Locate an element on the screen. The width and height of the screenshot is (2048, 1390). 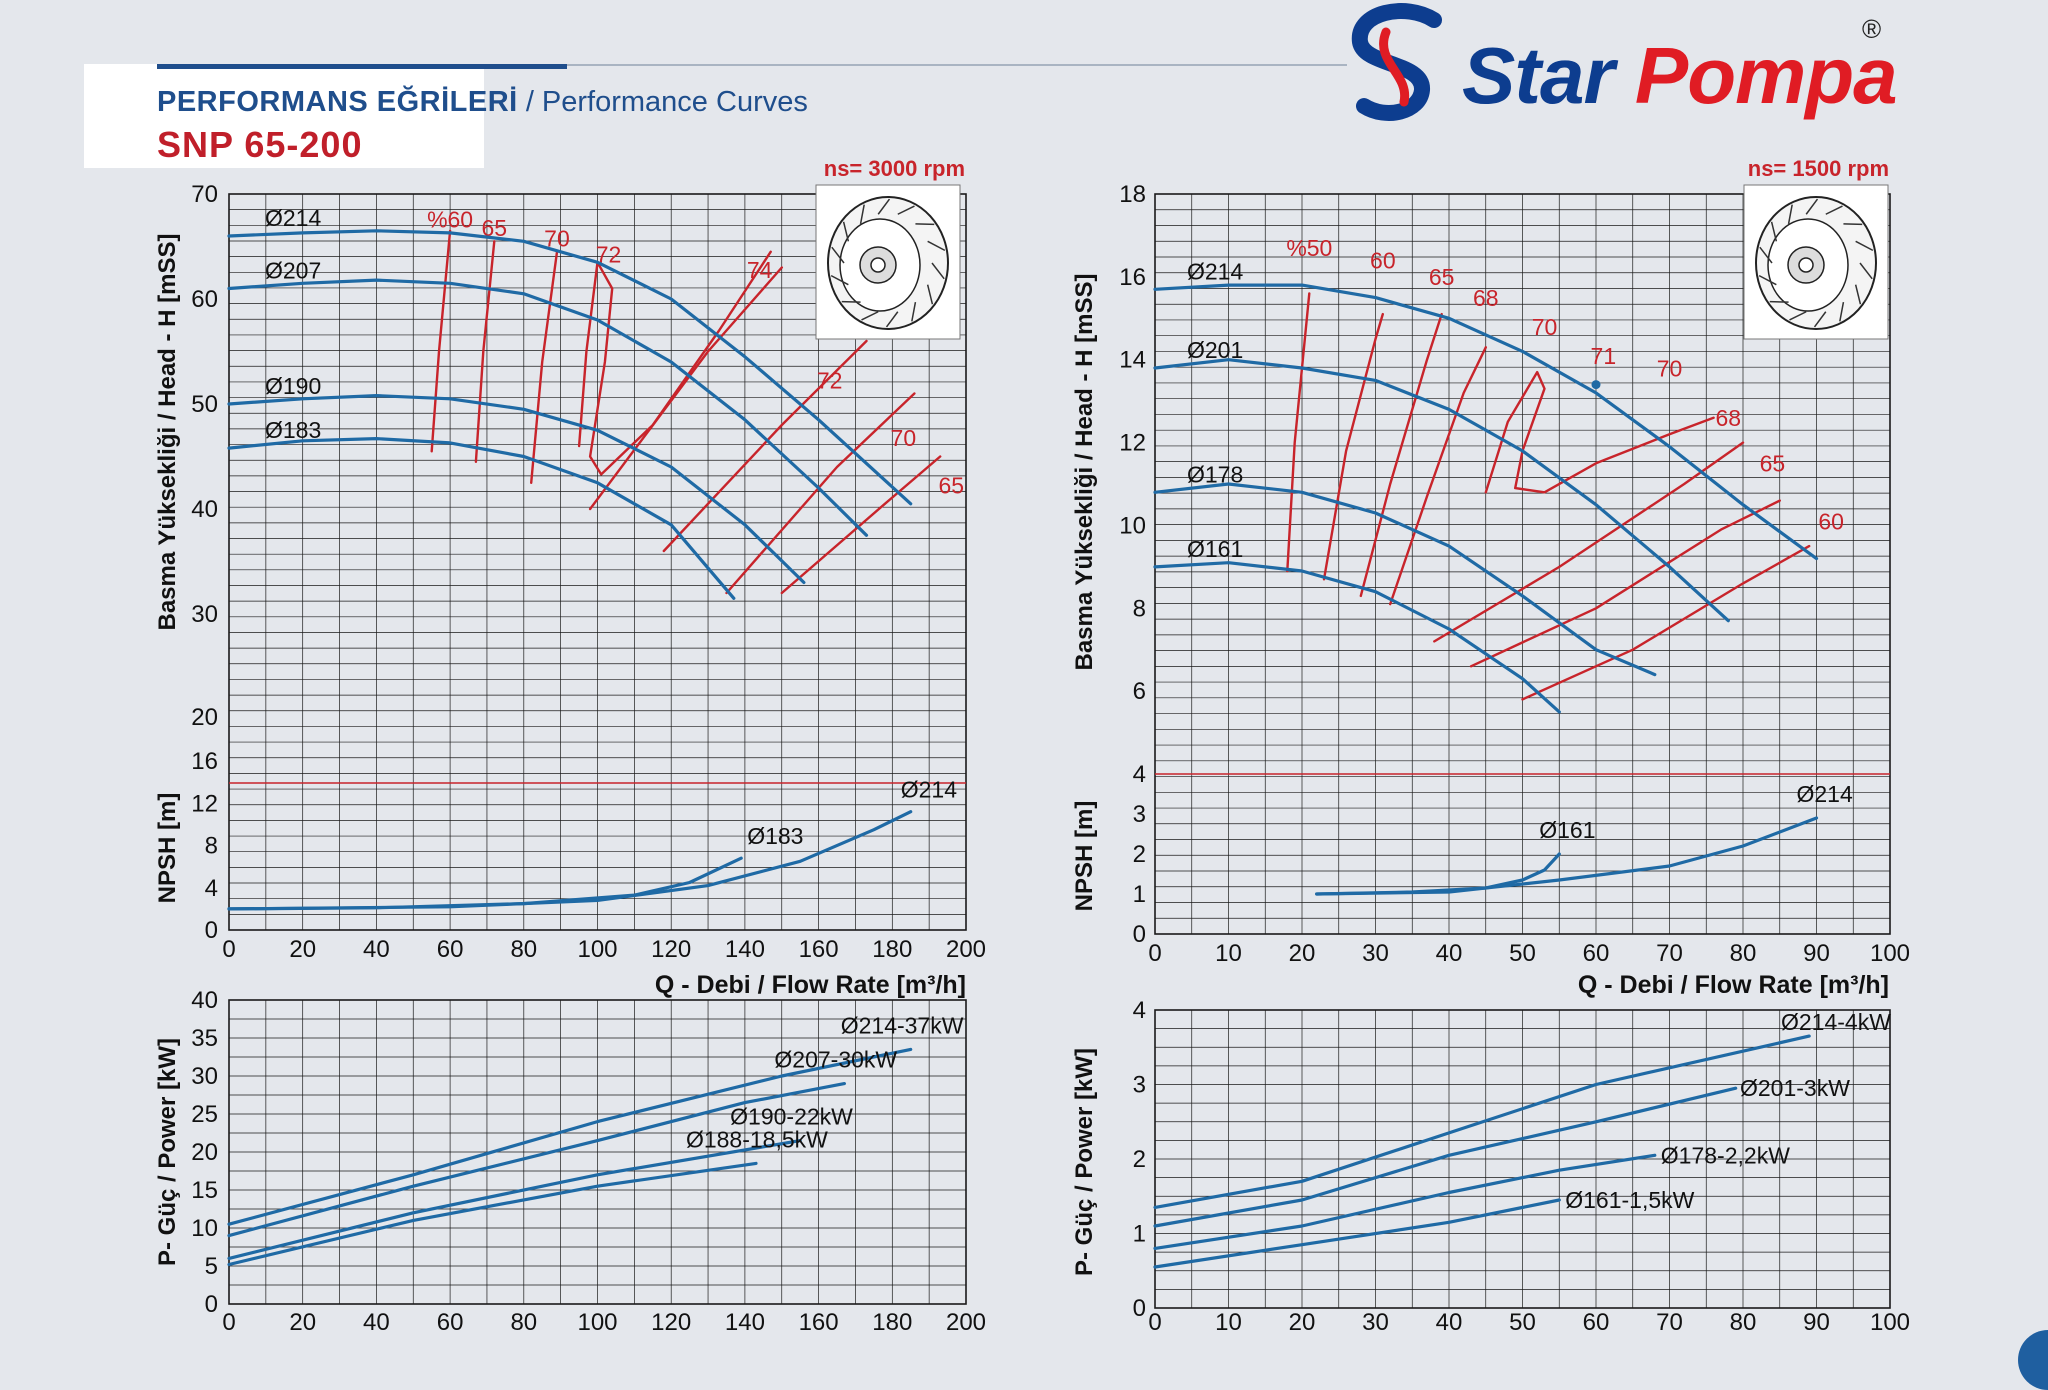
left-npsh-ytick: 12 is located at coordinates (204, 803).